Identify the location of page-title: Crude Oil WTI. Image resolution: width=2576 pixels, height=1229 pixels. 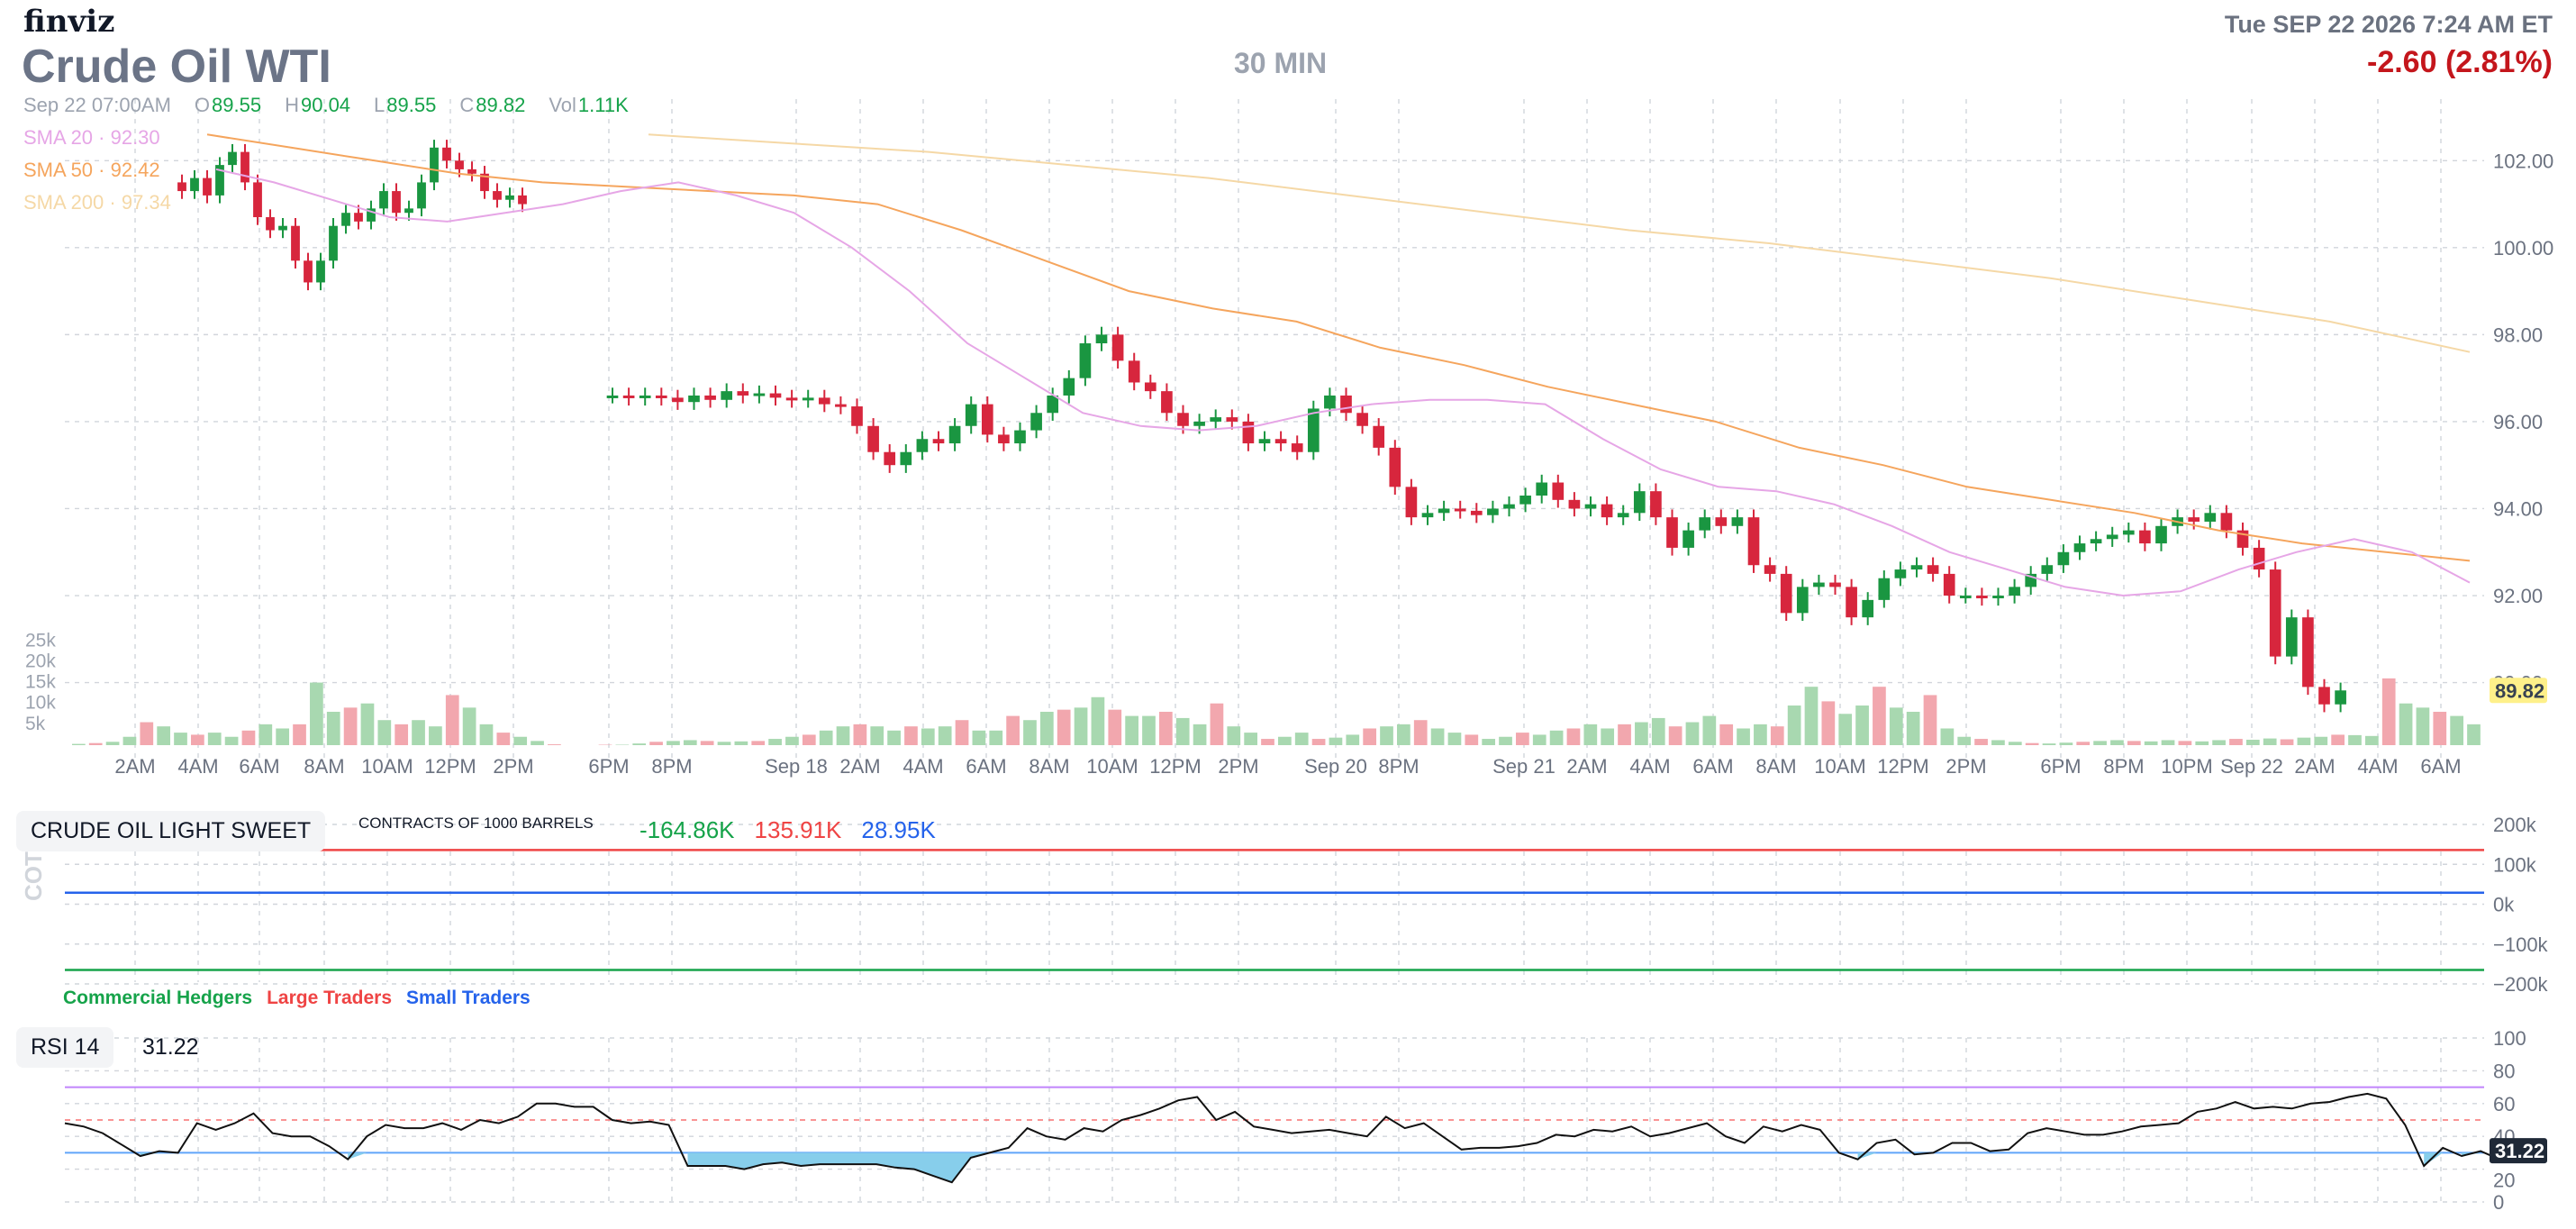
(177, 67).